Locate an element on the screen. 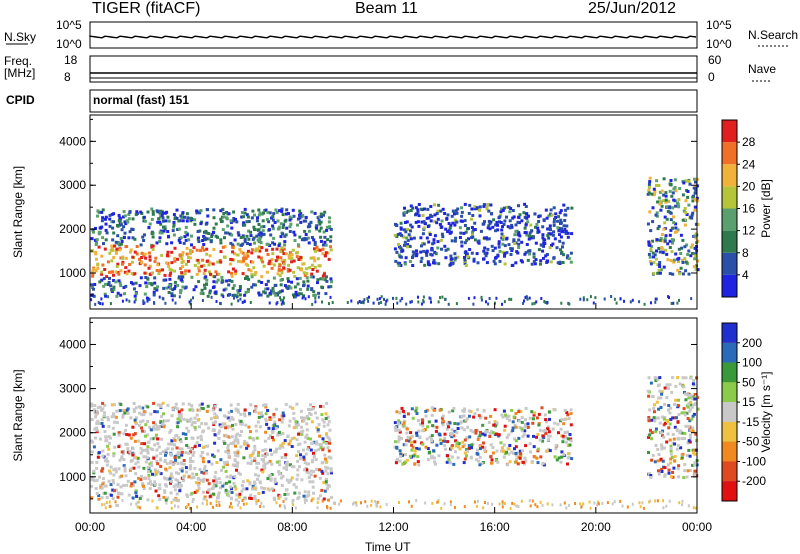 The height and width of the screenshot is (554, 800). power-colorbar-label: 8 is located at coordinates (745, 253).